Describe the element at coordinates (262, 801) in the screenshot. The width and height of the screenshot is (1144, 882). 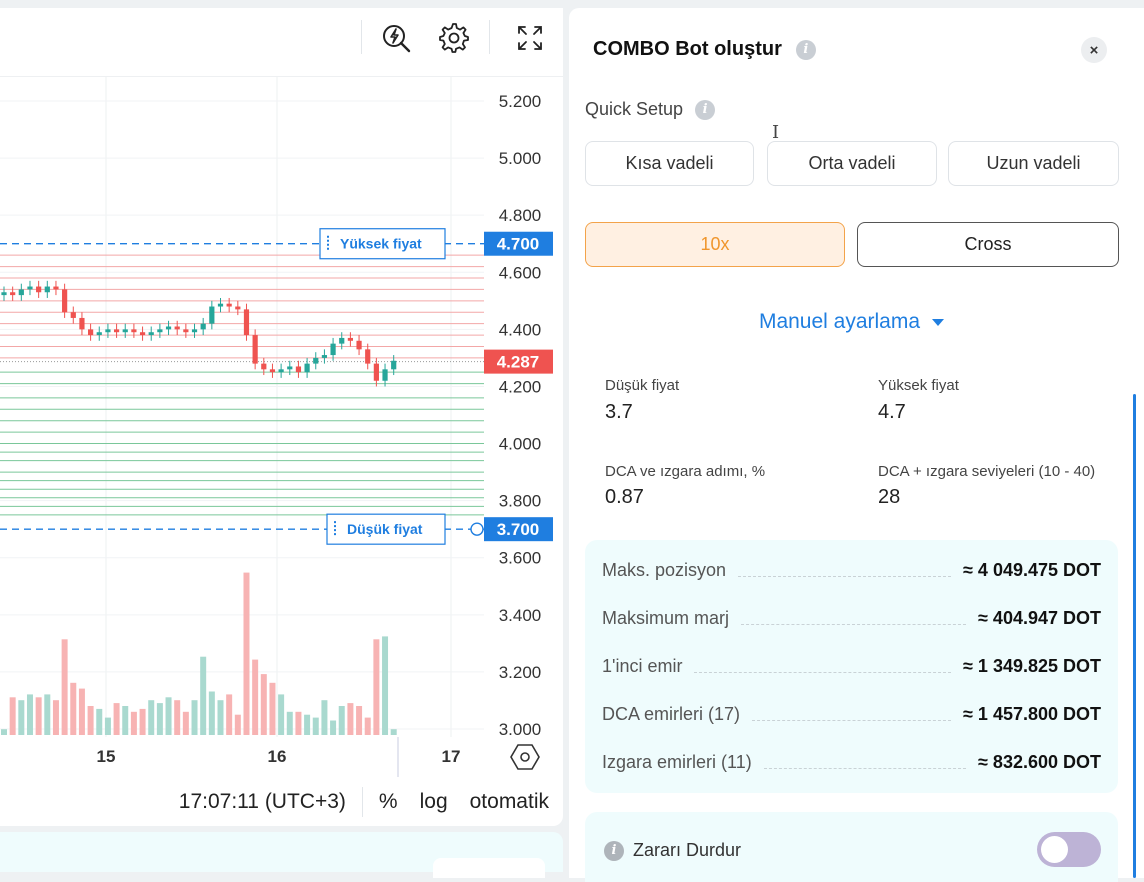
I see `chart-time: 17:07:11 (UTC+3)` at that location.